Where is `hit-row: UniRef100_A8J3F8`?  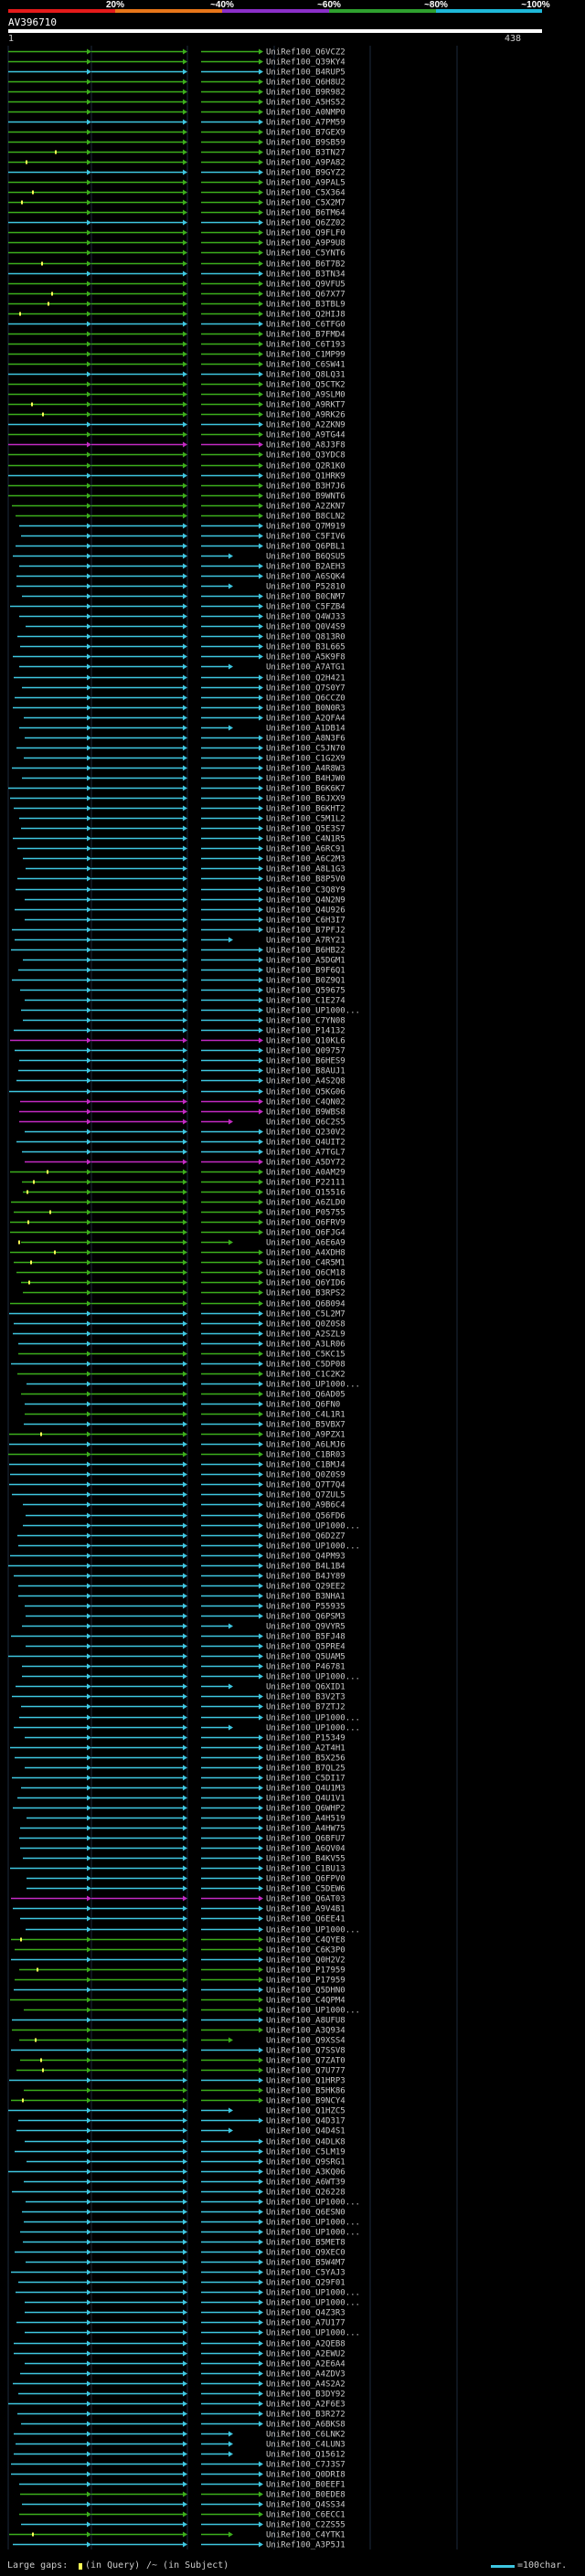 hit-row: UniRef100_A8J3F8 is located at coordinates (177, 446).